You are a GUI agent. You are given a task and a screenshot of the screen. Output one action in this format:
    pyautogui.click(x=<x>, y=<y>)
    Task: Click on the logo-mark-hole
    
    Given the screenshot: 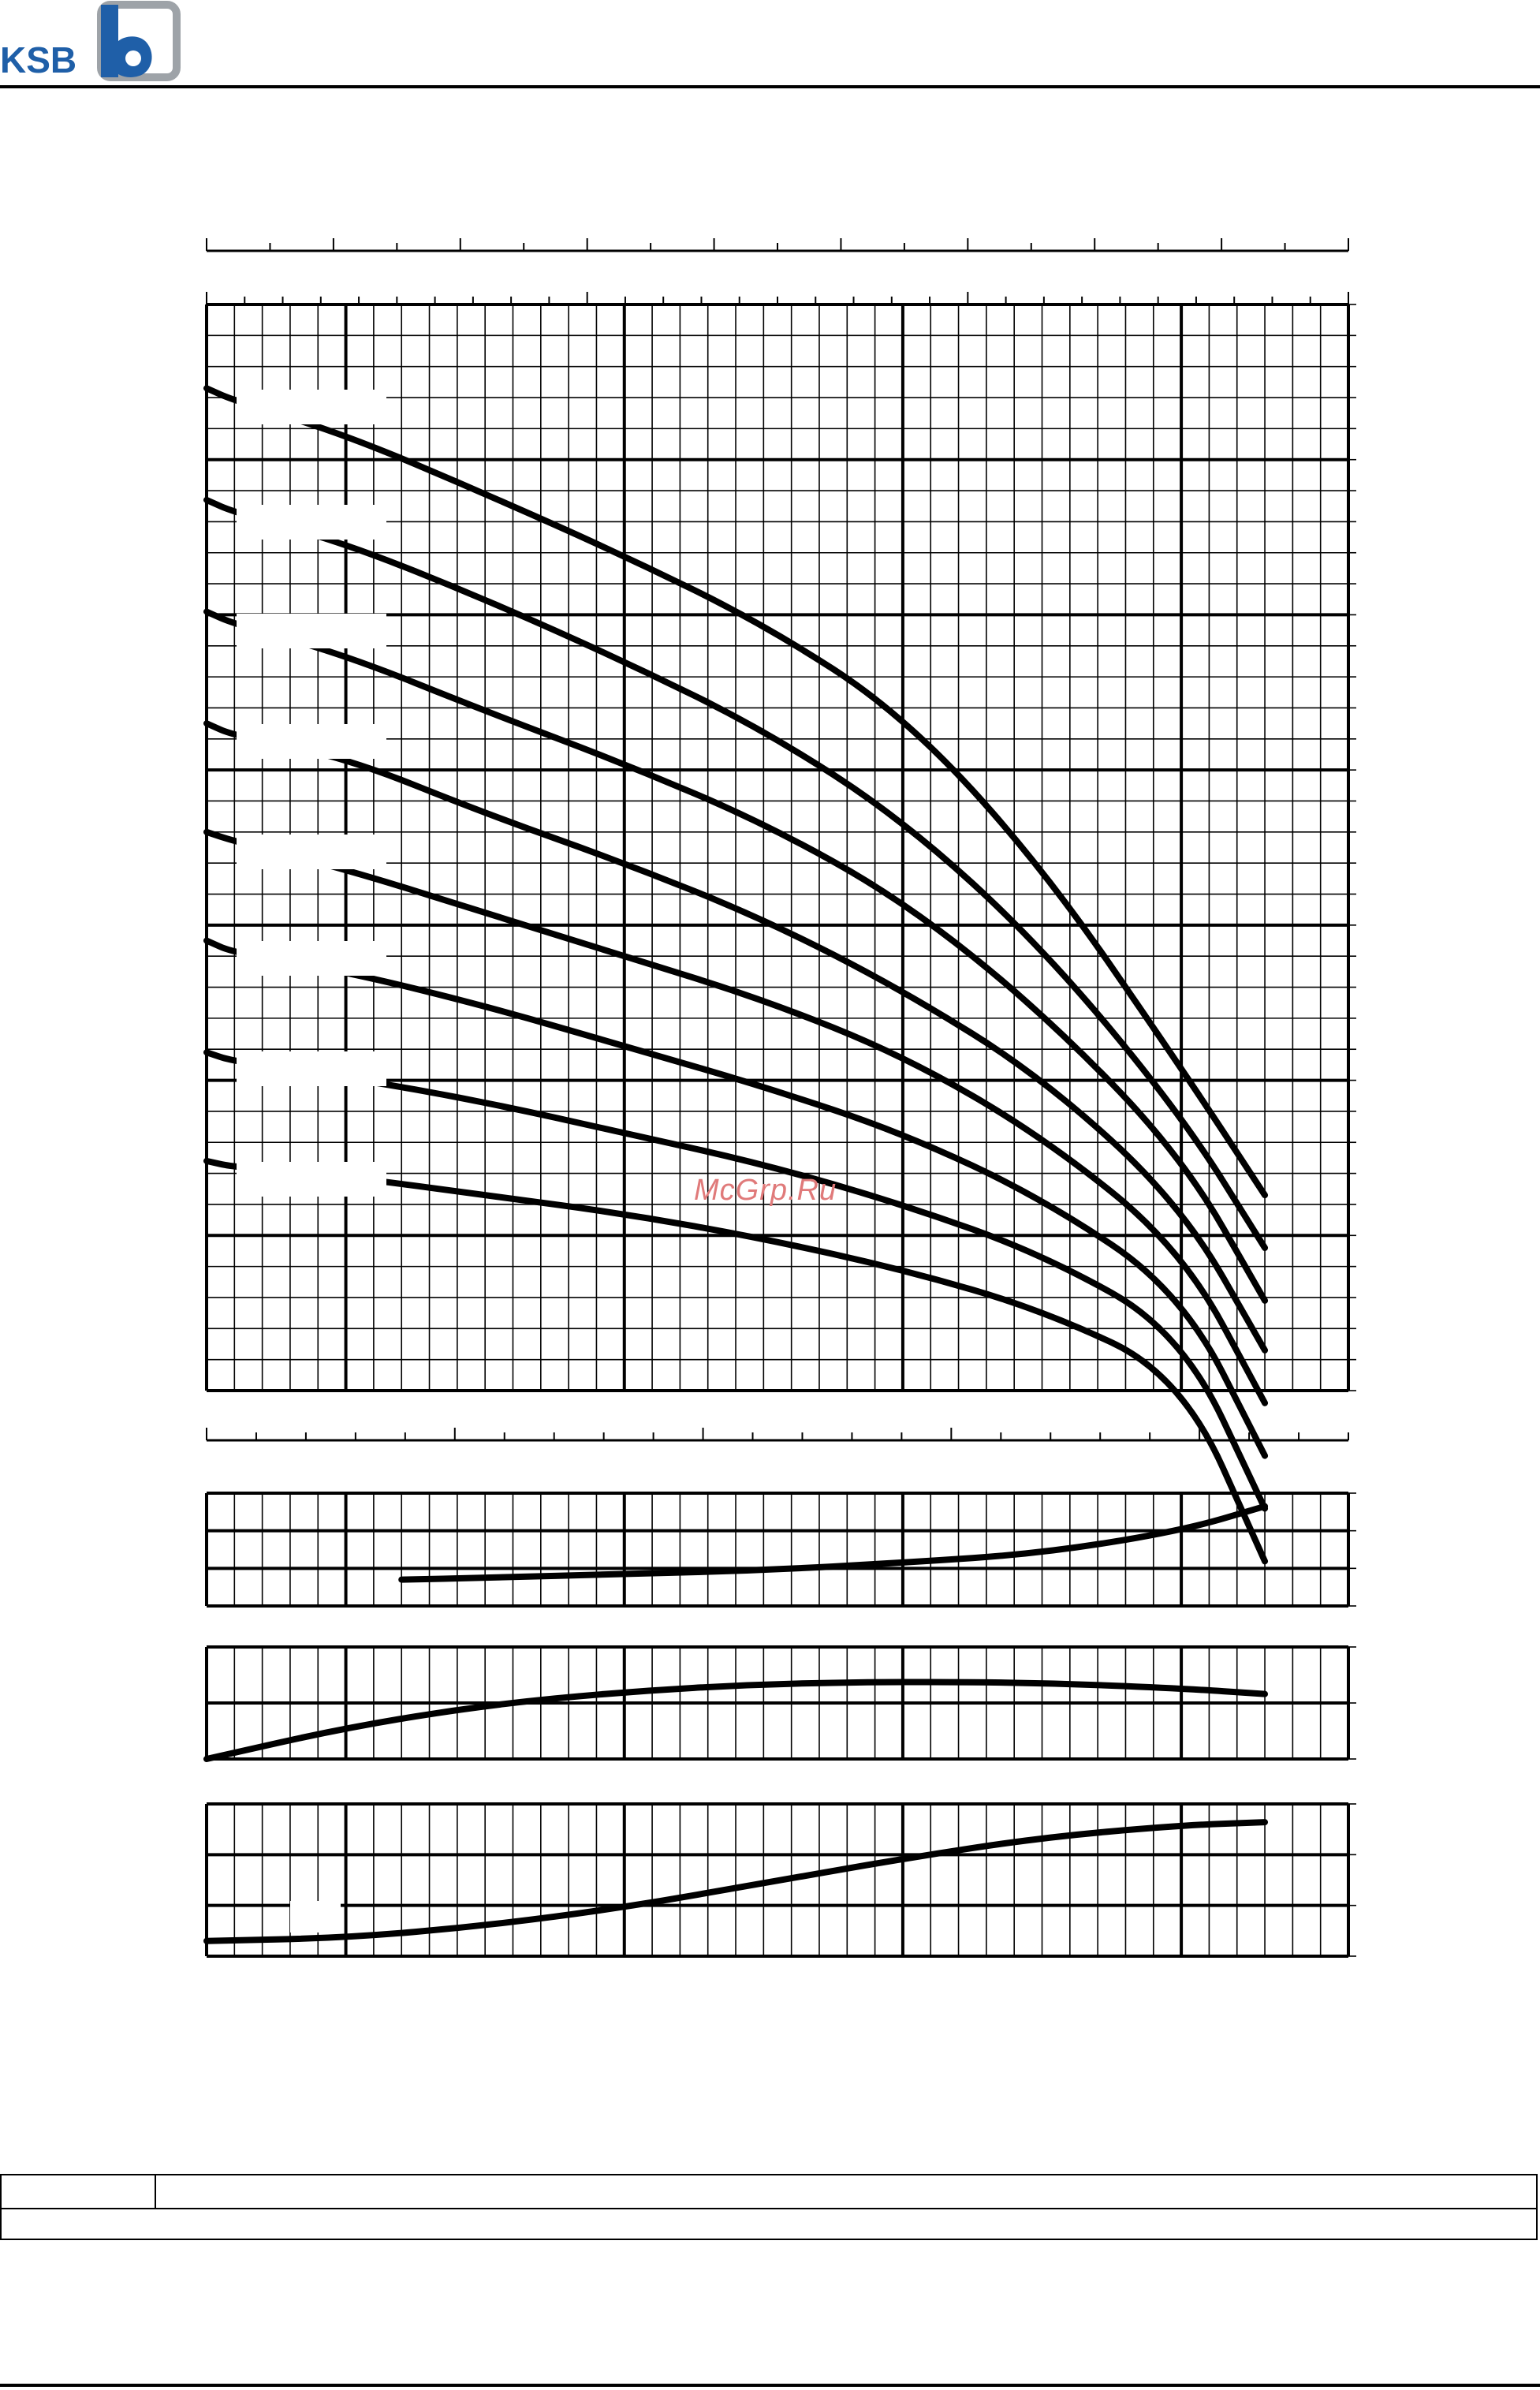 What is the action you would take?
    pyautogui.click(x=133, y=58)
    